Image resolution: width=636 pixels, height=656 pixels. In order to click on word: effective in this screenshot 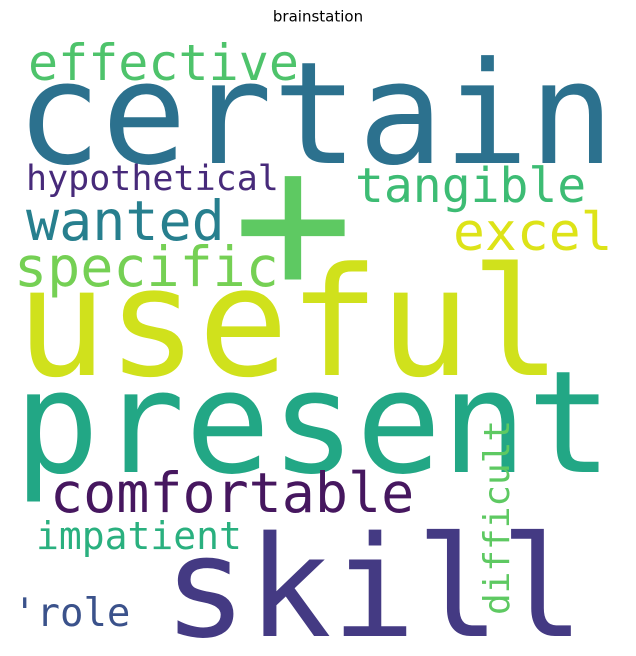, I will do `click(163, 63)`.